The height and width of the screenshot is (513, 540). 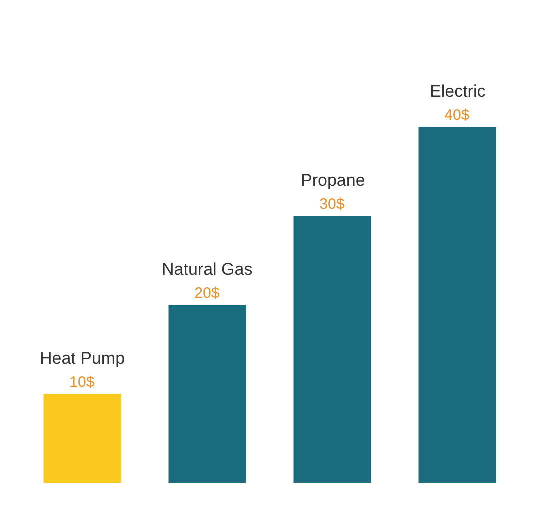 What do you see at coordinates (457, 115) in the screenshot?
I see `data-label: 40$` at bounding box center [457, 115].